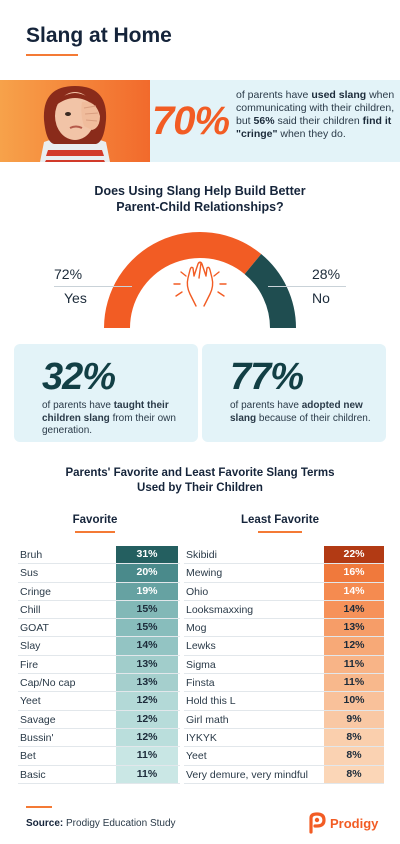 This screenshot has height=844, width=400. What do you see at coordinates (284, 610) in the screenshot?
I see `table-row: Looksmaxxing 14%` at bounding box center [284, 610].